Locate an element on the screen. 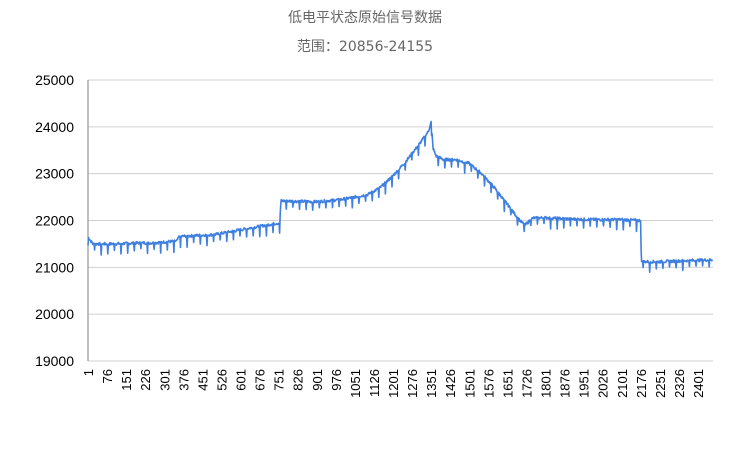  y-tick-label: 22000 is located at coordinates (54, 221).